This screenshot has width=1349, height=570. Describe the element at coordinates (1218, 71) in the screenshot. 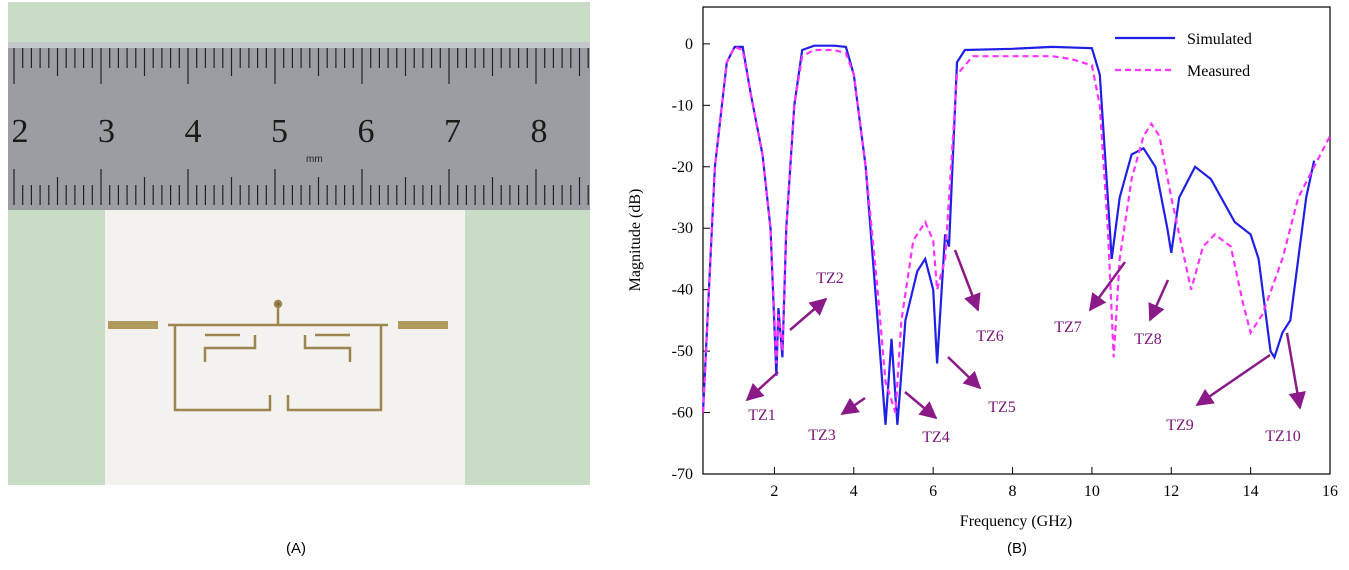

I see `legend-label: Measured` at that location.